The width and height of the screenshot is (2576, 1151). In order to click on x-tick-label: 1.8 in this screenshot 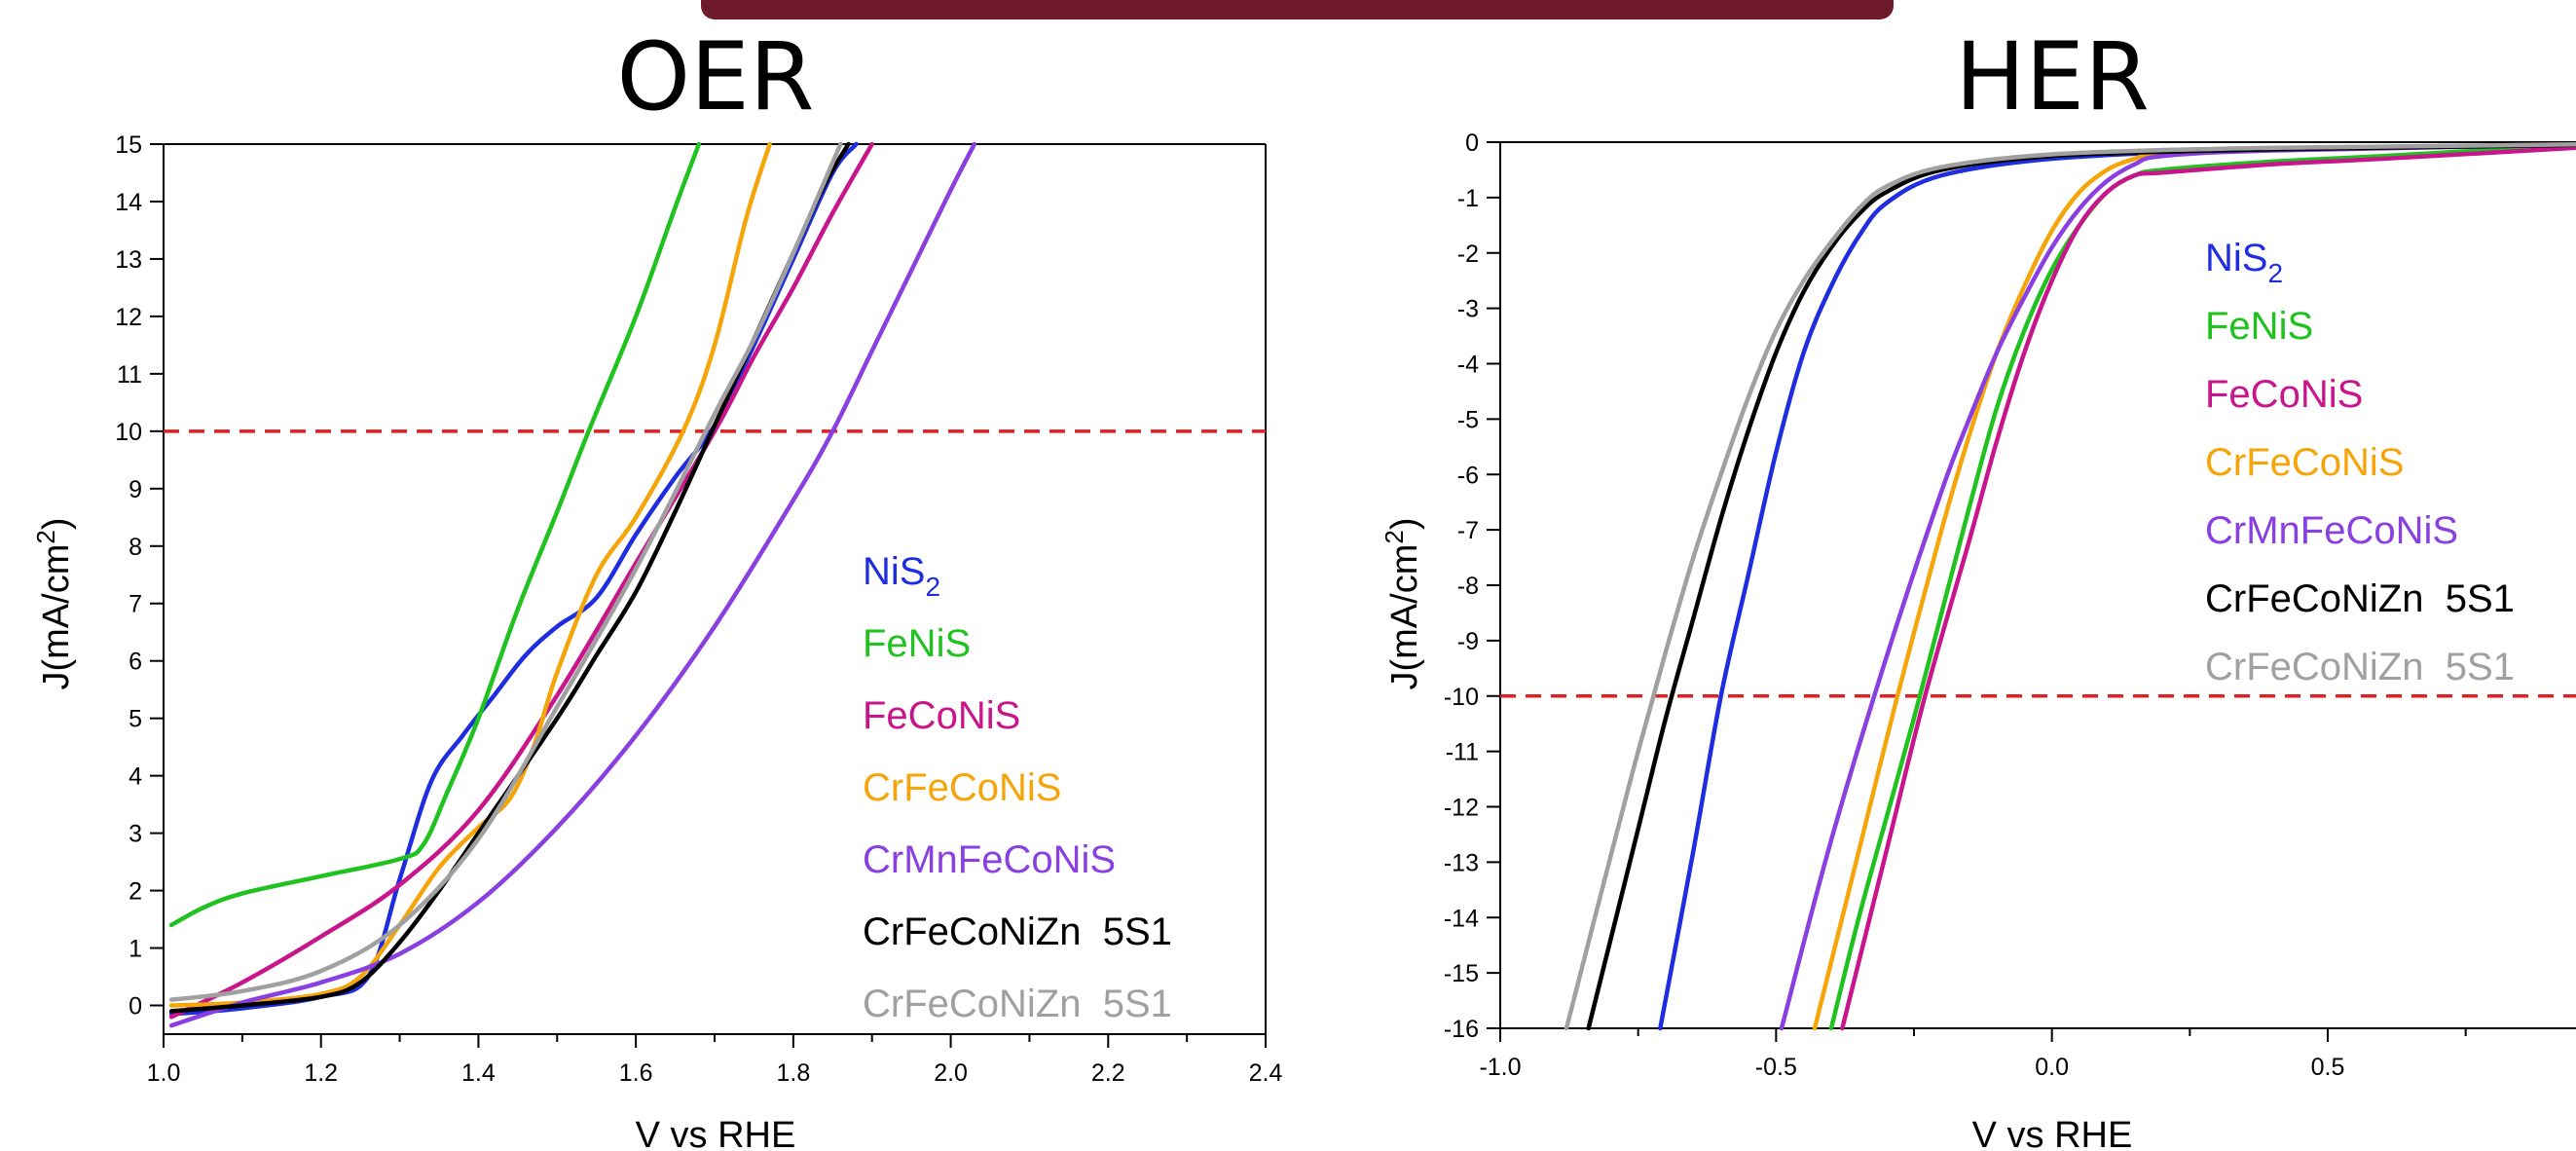, I will do `click(793, 1073)`.